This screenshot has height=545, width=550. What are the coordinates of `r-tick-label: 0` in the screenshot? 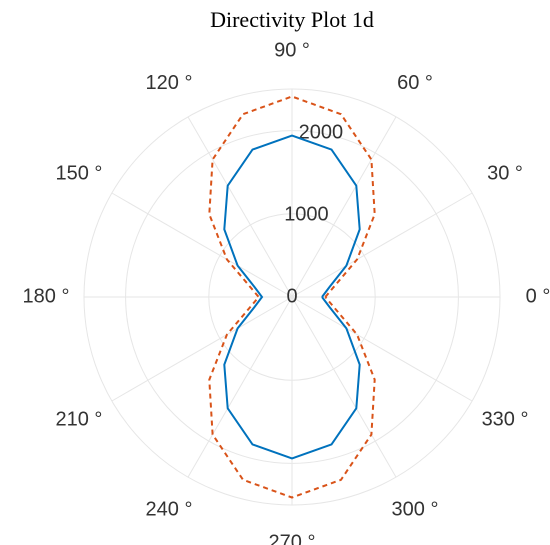 It's located at (291, 296).